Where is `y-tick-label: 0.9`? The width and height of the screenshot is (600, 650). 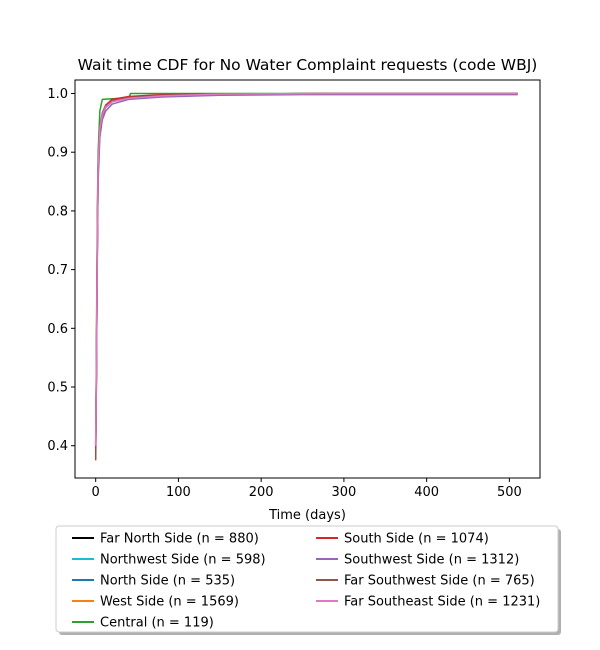
y-tick-label: 0.9 is located at coordinates (57, 153).